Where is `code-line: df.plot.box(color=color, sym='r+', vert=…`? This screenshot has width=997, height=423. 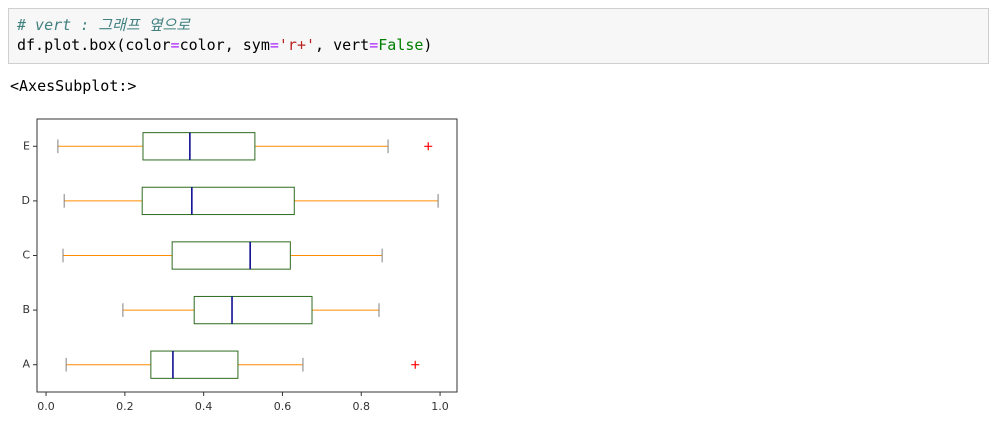 code-line: df.plot.box(color=color, sym='r+', vert=… is located at coordinates (502, 45).